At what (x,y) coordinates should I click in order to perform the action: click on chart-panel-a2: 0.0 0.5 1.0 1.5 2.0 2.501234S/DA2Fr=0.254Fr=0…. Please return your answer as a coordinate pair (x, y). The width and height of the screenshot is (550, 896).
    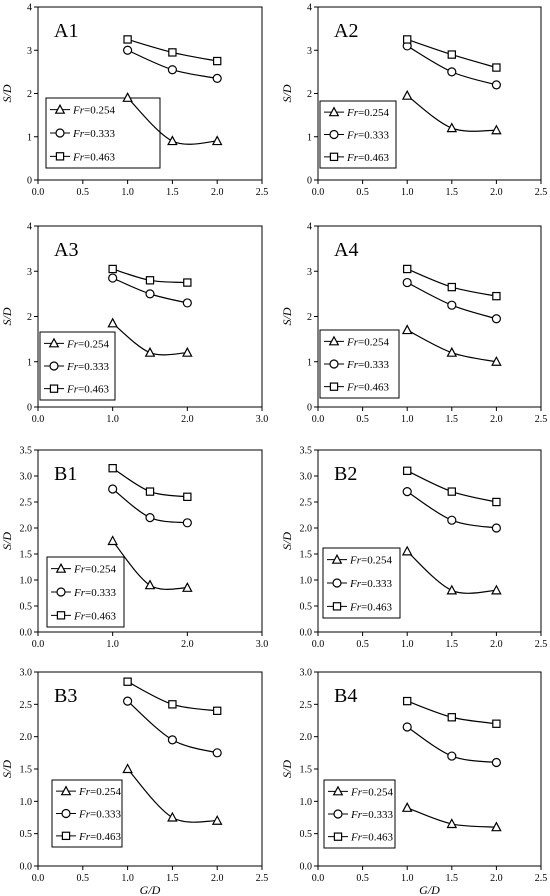
    Looking at the image, I should click on (413, 101).